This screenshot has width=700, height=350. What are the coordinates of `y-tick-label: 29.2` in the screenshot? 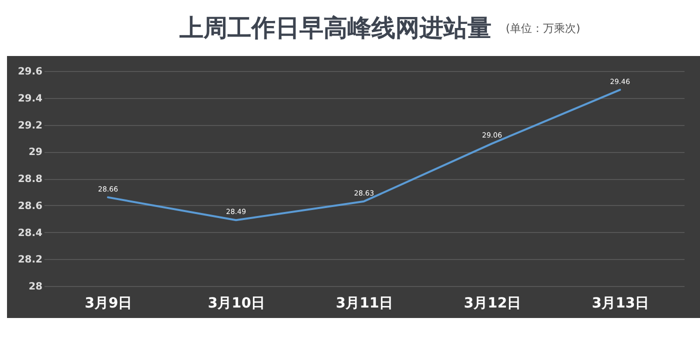 It's located at (30, 126).